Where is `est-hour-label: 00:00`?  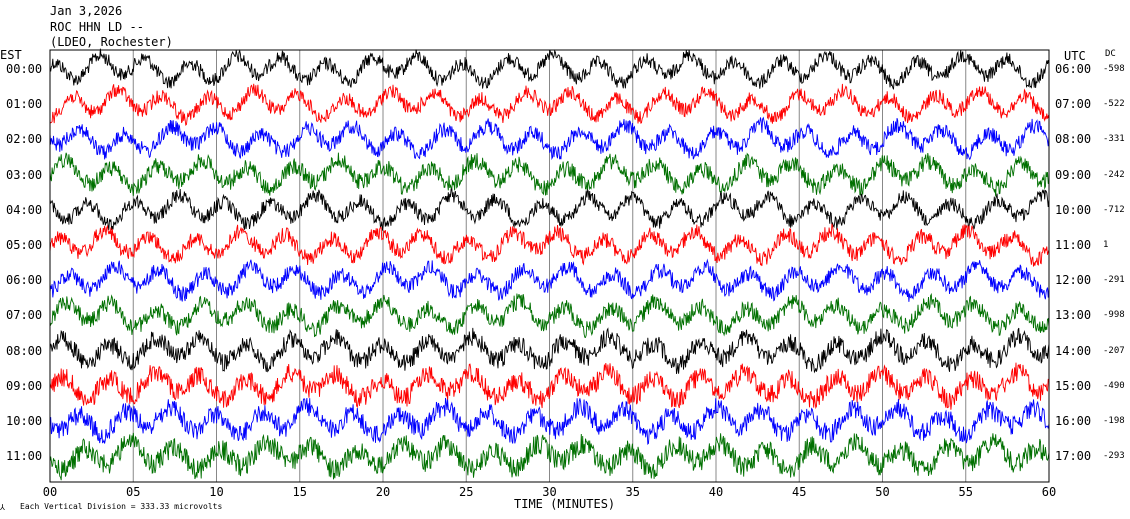
est-hour-label: 00:00 is located at coordinates (24, 69).